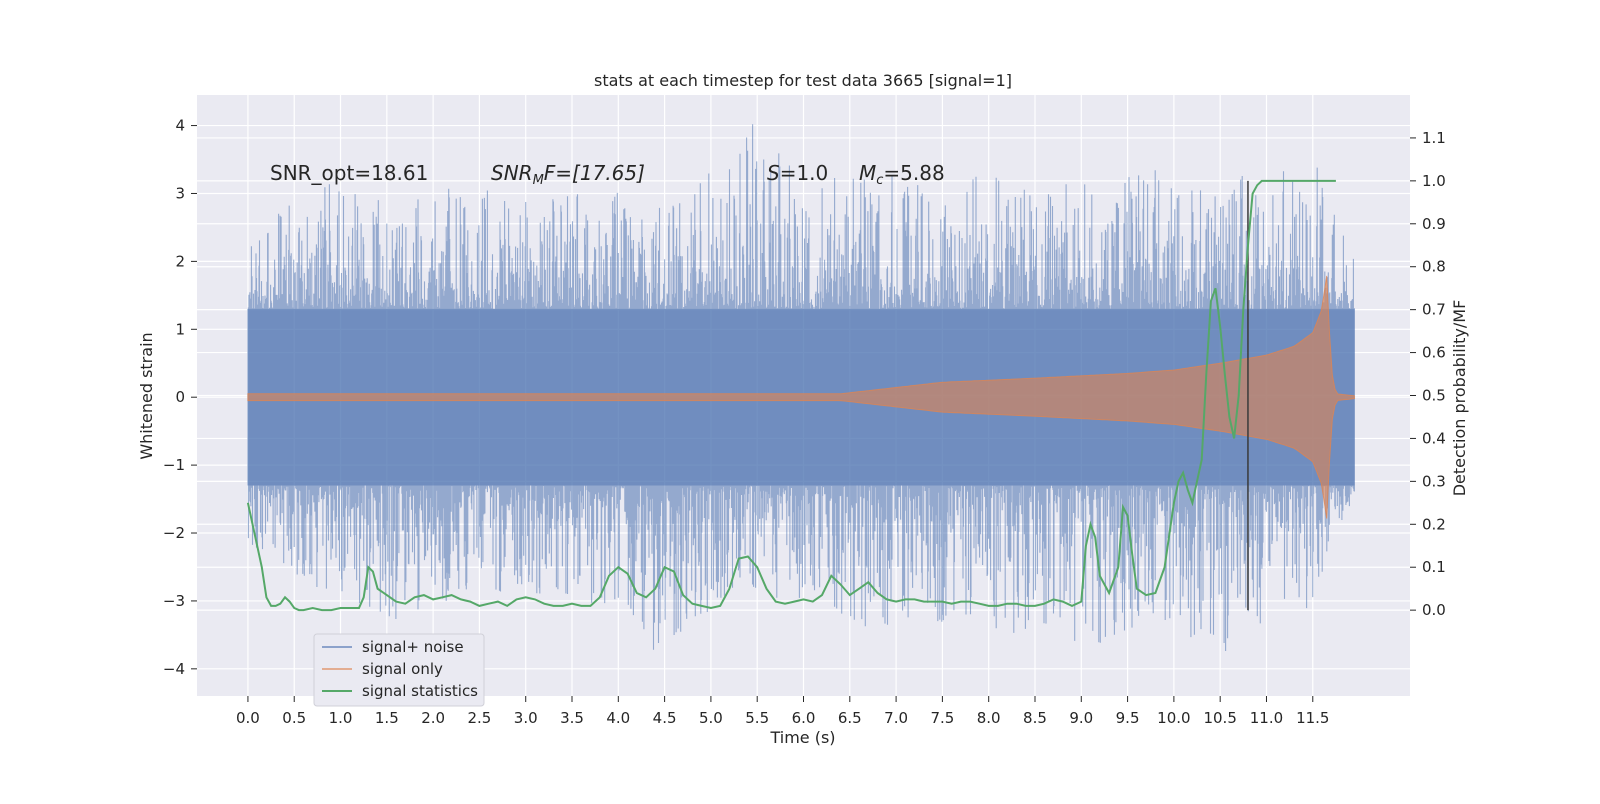  I want to click on y-tick-label: 4, so click(180, 126).